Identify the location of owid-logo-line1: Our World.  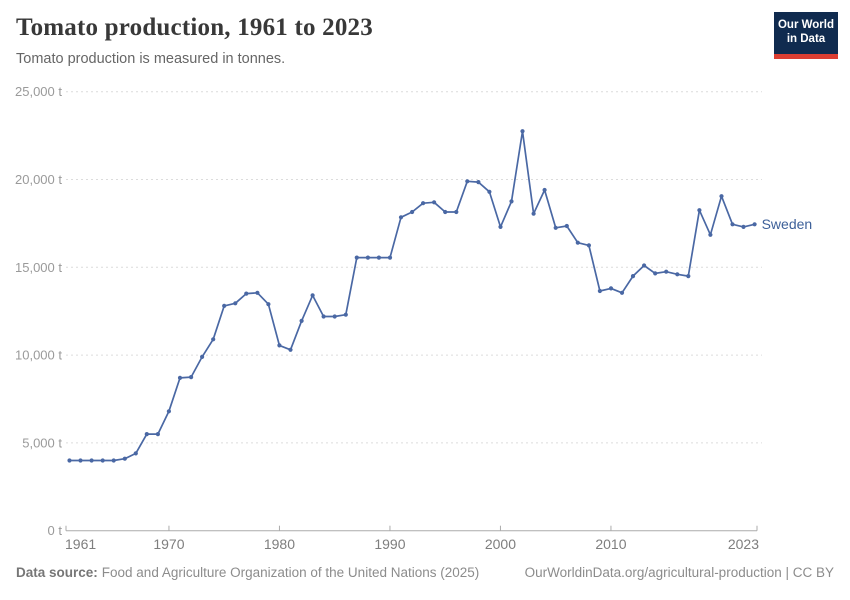
(805, 25).